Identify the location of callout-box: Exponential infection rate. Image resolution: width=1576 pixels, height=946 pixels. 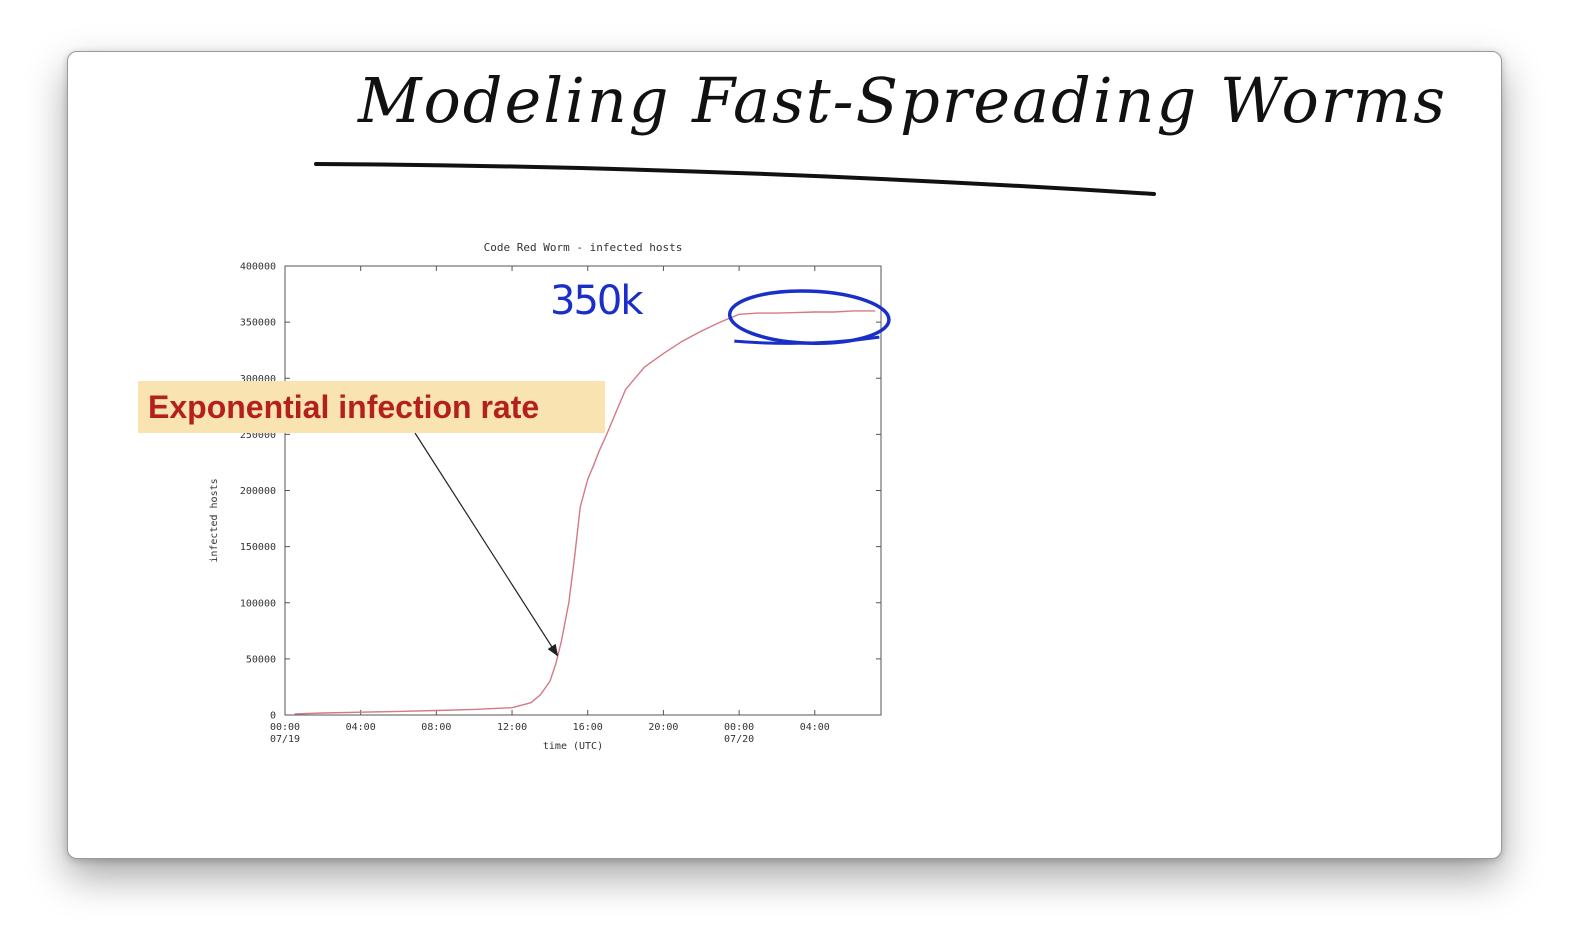
(371, 407).